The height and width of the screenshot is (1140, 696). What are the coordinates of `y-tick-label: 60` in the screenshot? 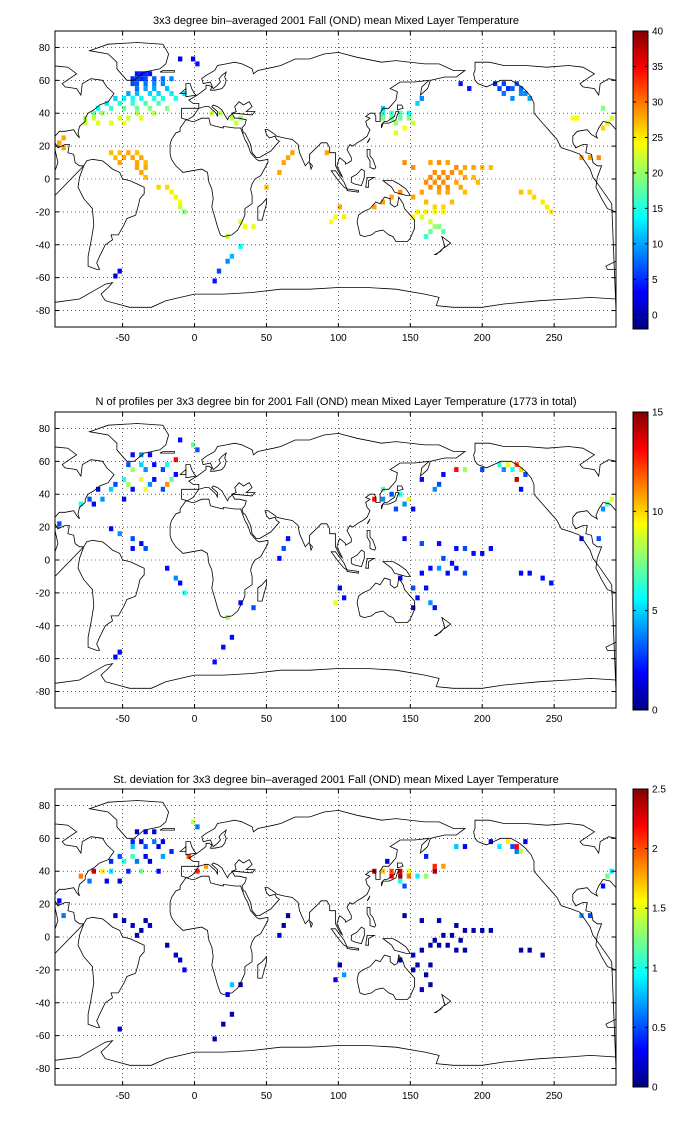 It's located at (45, 839).